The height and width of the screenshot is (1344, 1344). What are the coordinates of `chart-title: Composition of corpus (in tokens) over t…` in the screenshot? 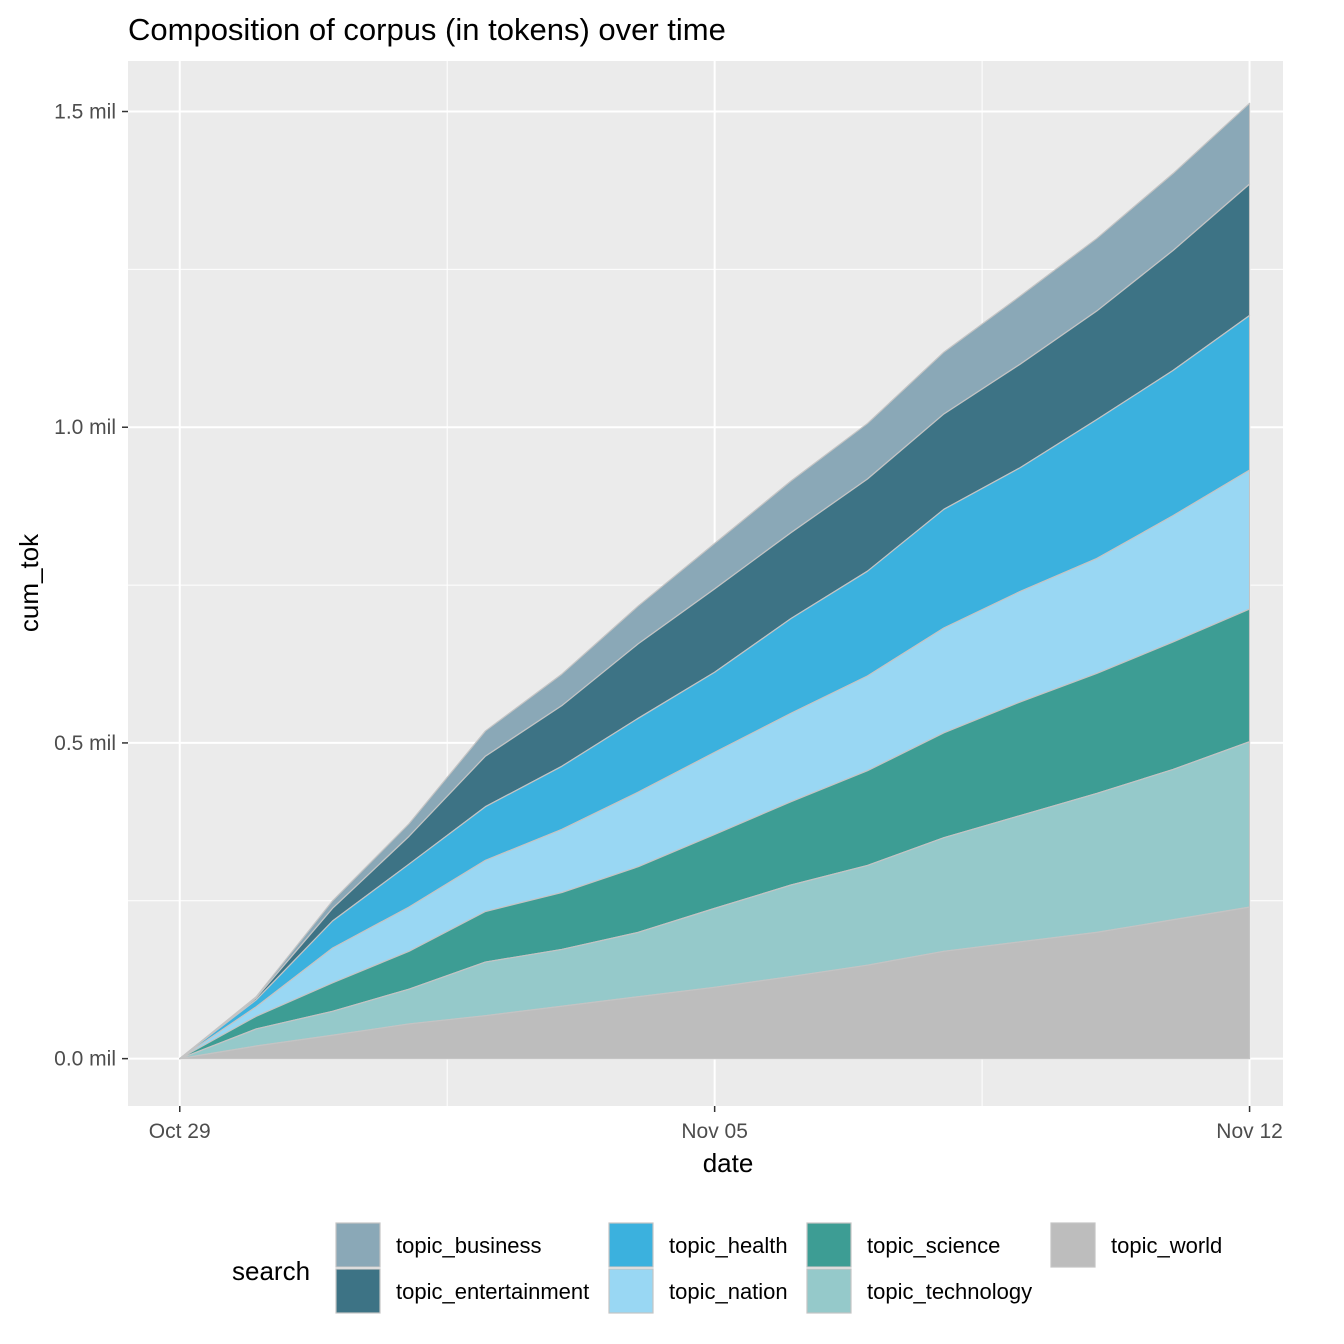 It's located at (427, 29).